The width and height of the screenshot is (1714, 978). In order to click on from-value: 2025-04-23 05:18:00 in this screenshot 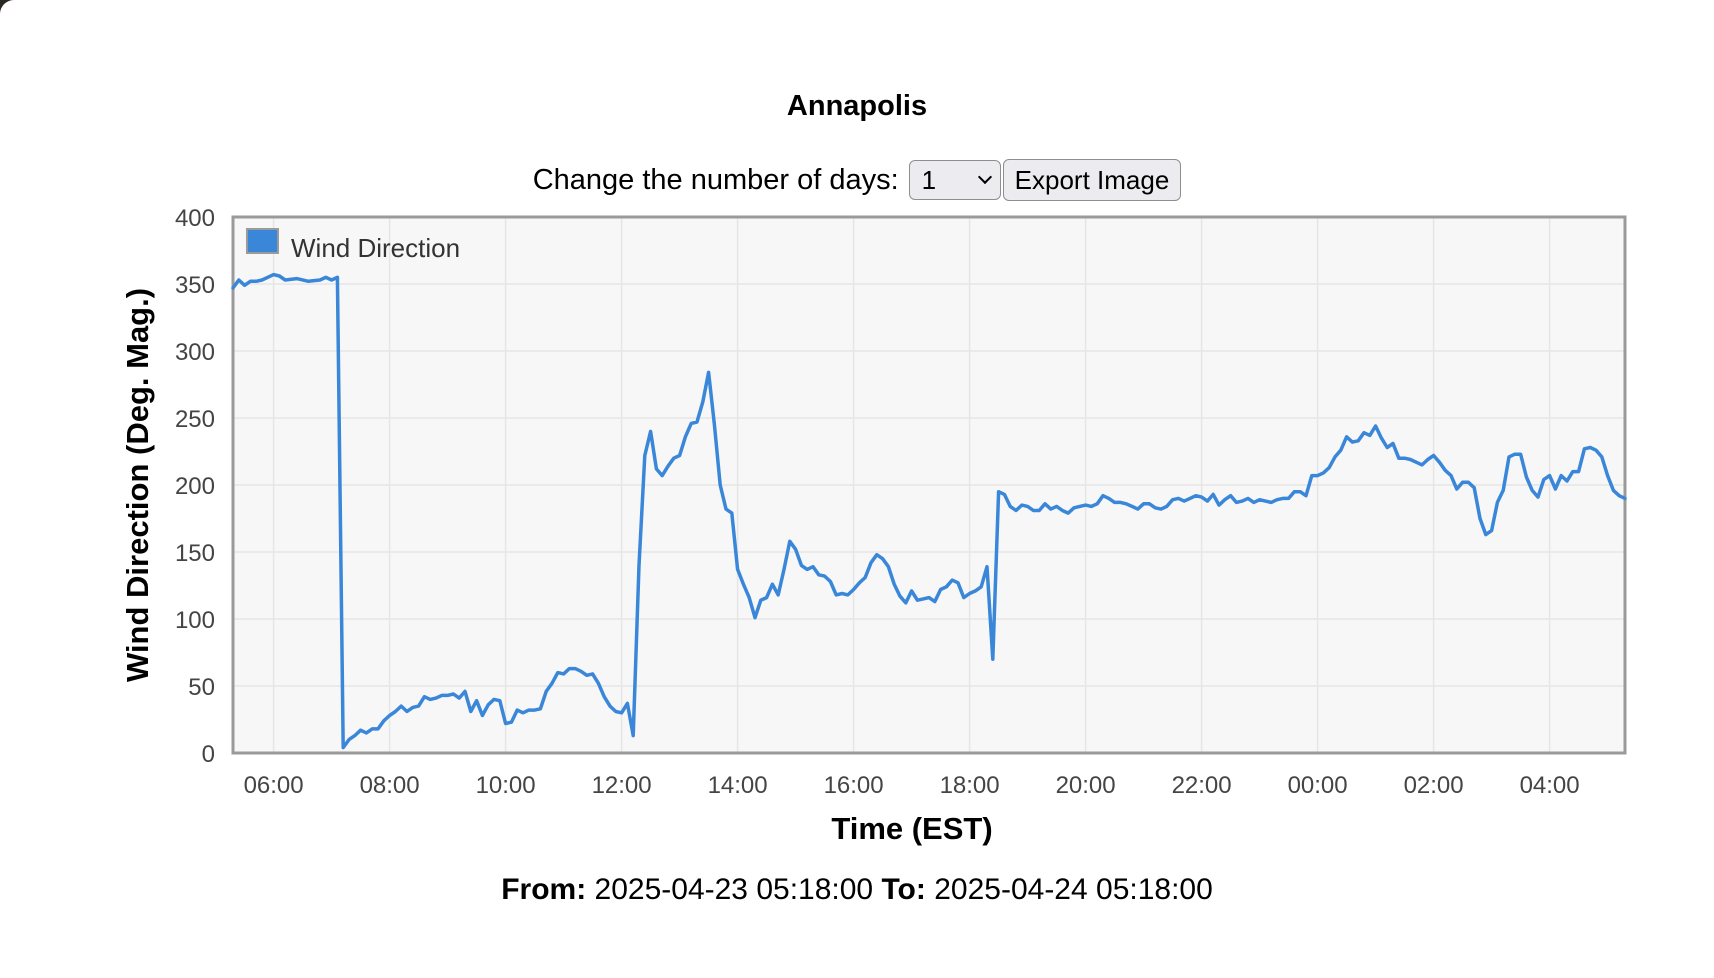, I will do `click(734, 889)`.